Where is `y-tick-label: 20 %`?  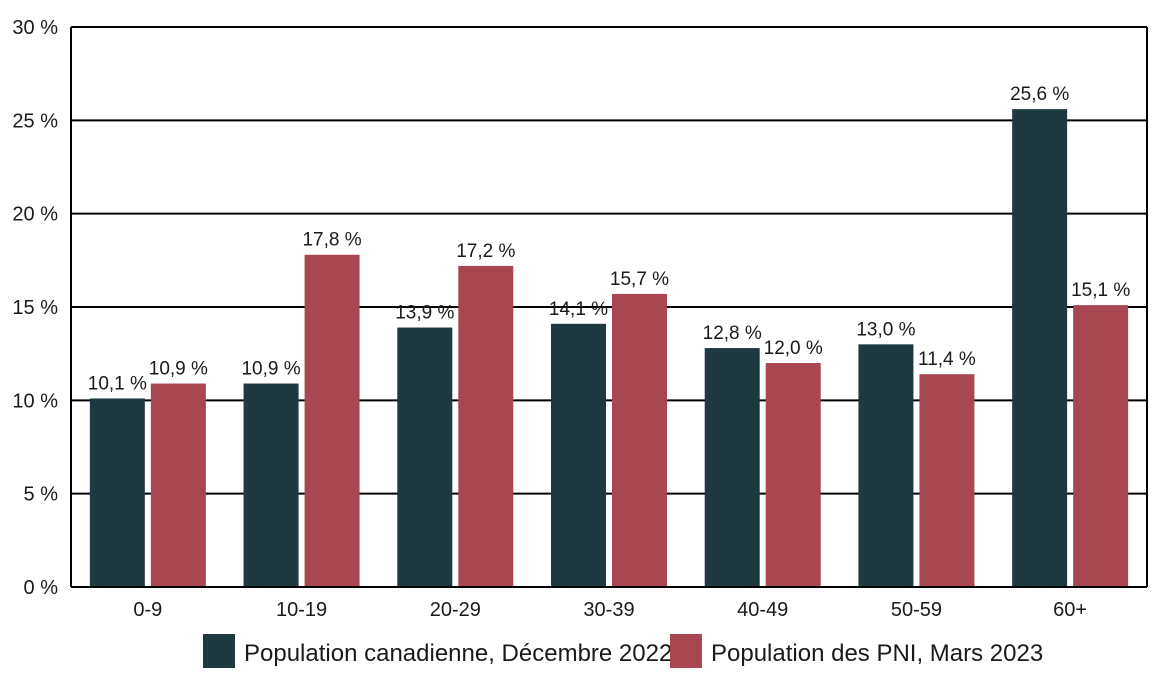
y-tick-label: 20 % is located at coordinates (35, 215).